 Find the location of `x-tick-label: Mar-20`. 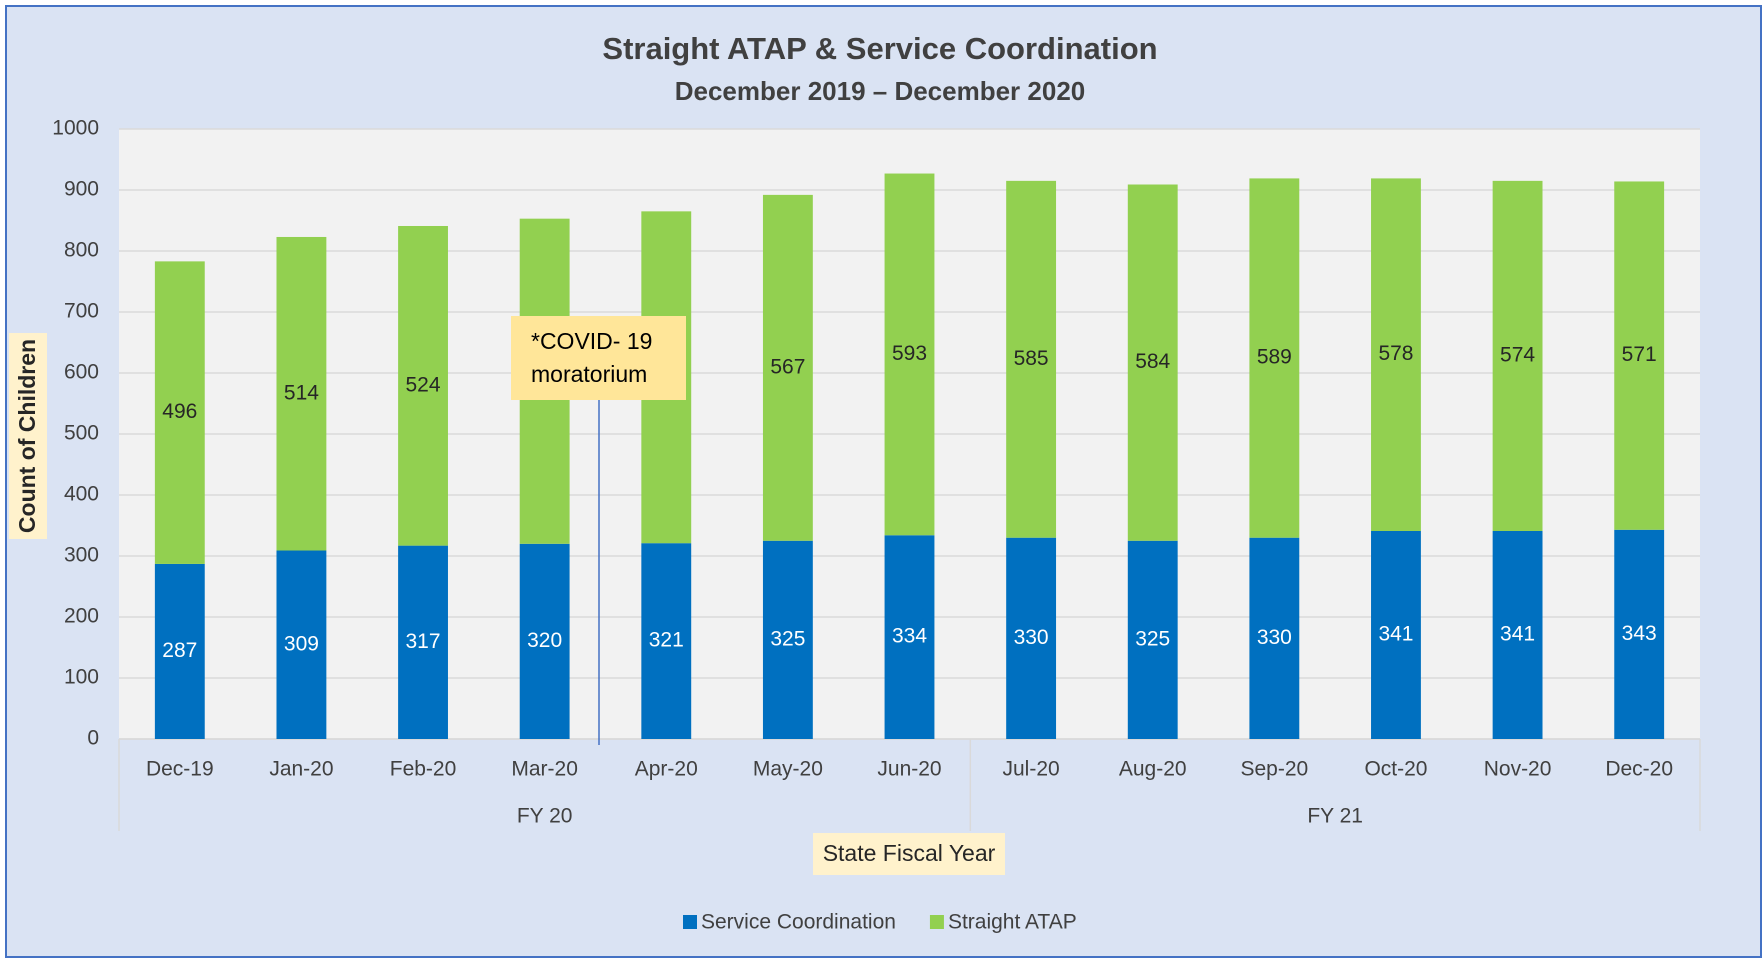

x-tick-label: Mar-20 is located at coordinates (544, 769).